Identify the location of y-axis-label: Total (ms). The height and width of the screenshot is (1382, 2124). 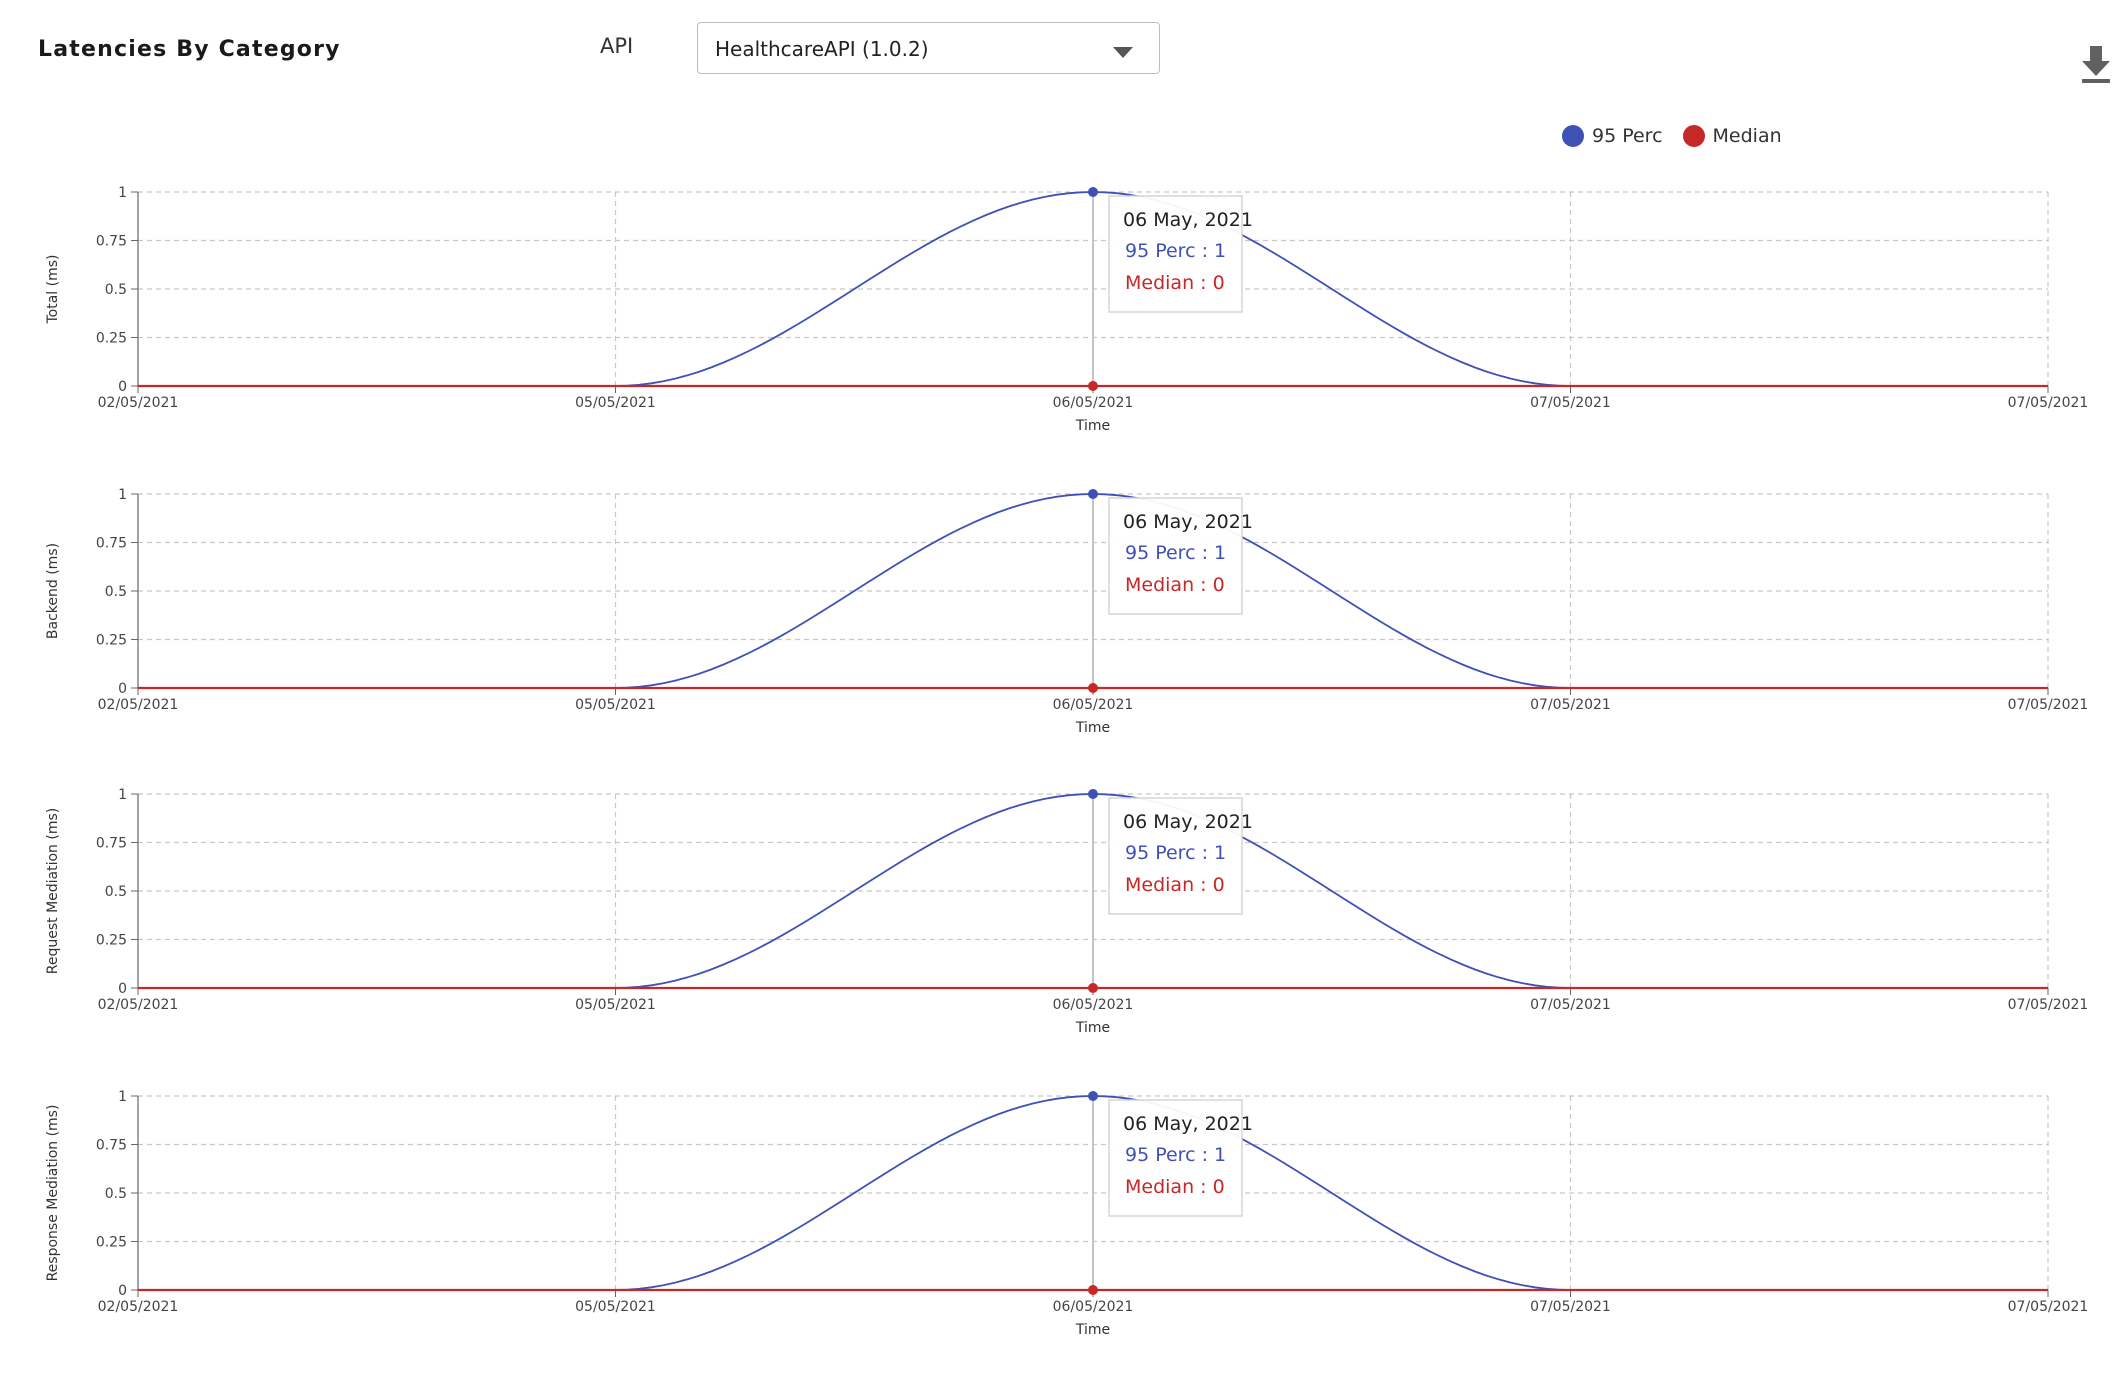
(53, 289).